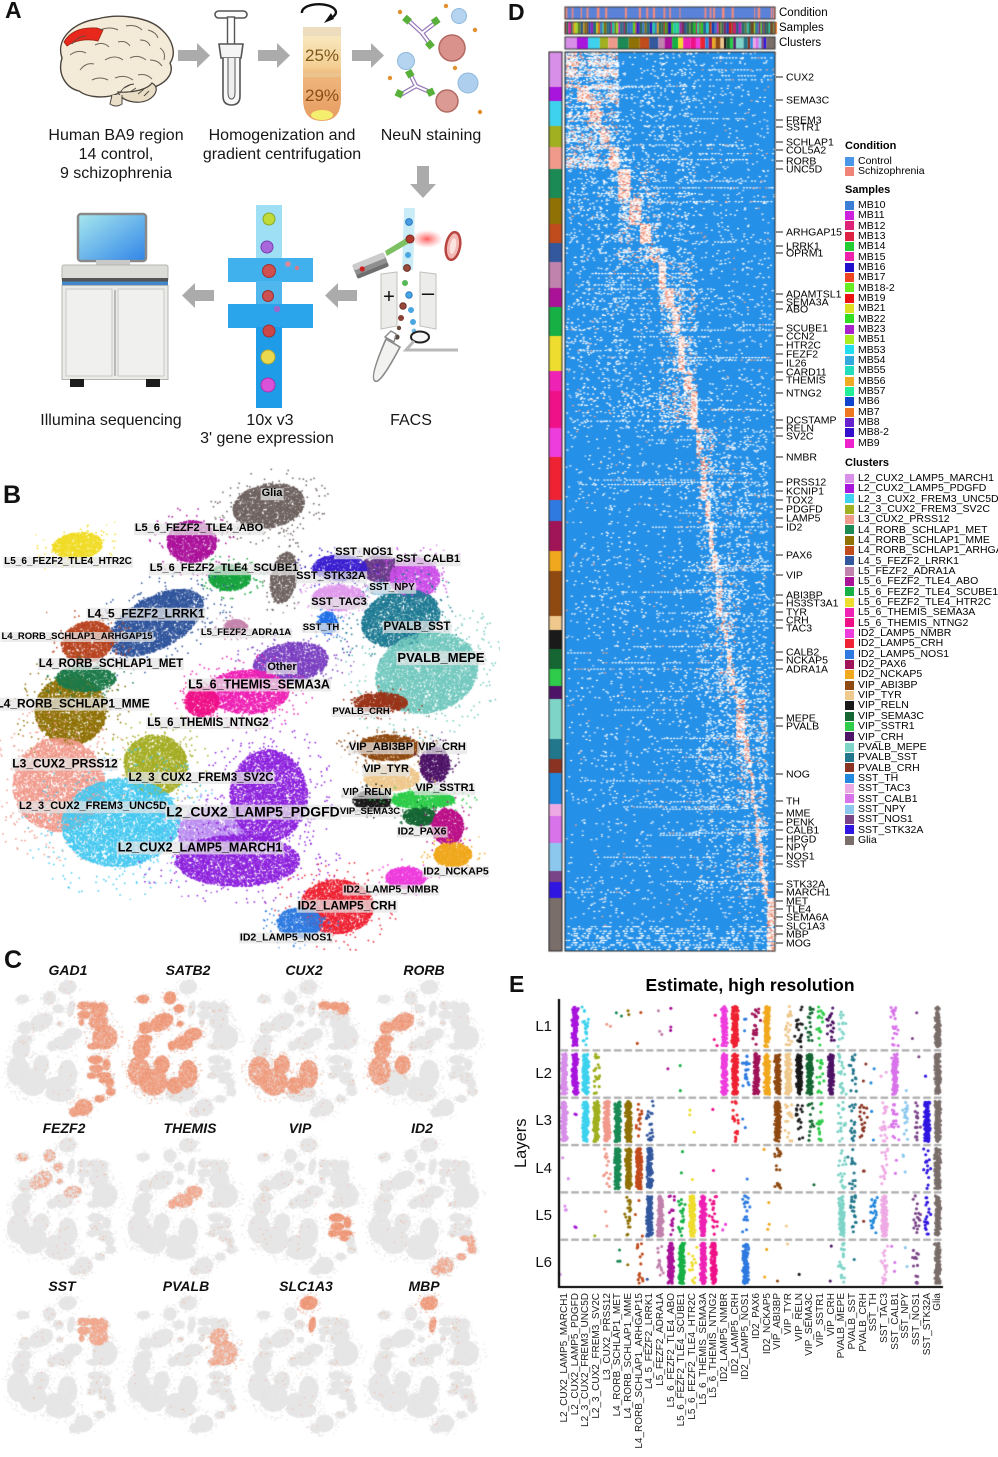  What do you see at coordinates (282, 135) in the screenshot?
I see `svg-text: Homogenization and` at bounding box center [282, 135].